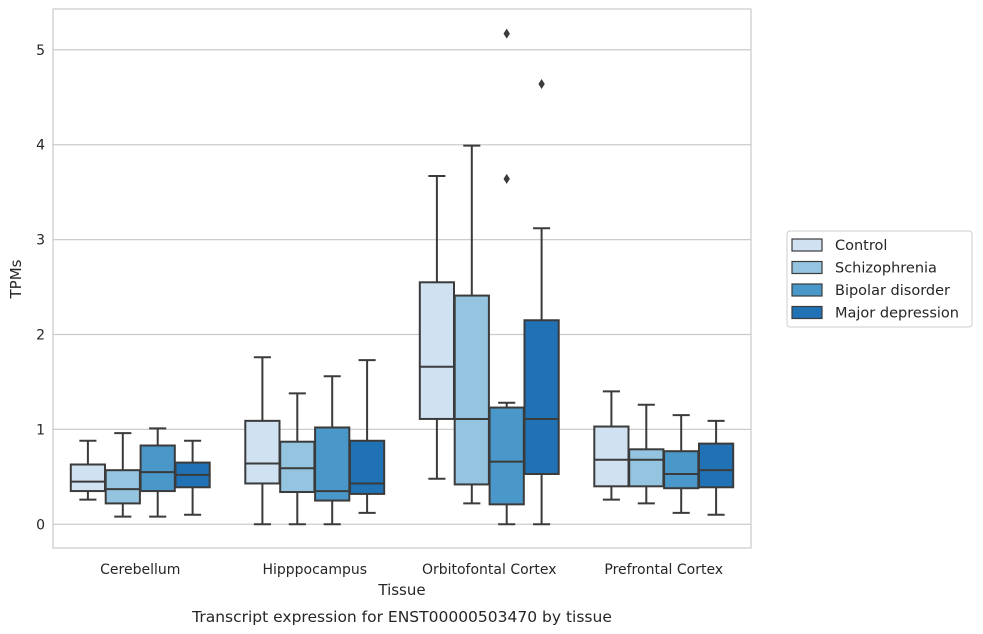 The image size is (983, 634). I want to click on y-tick-label: 0, so click(40, 525).